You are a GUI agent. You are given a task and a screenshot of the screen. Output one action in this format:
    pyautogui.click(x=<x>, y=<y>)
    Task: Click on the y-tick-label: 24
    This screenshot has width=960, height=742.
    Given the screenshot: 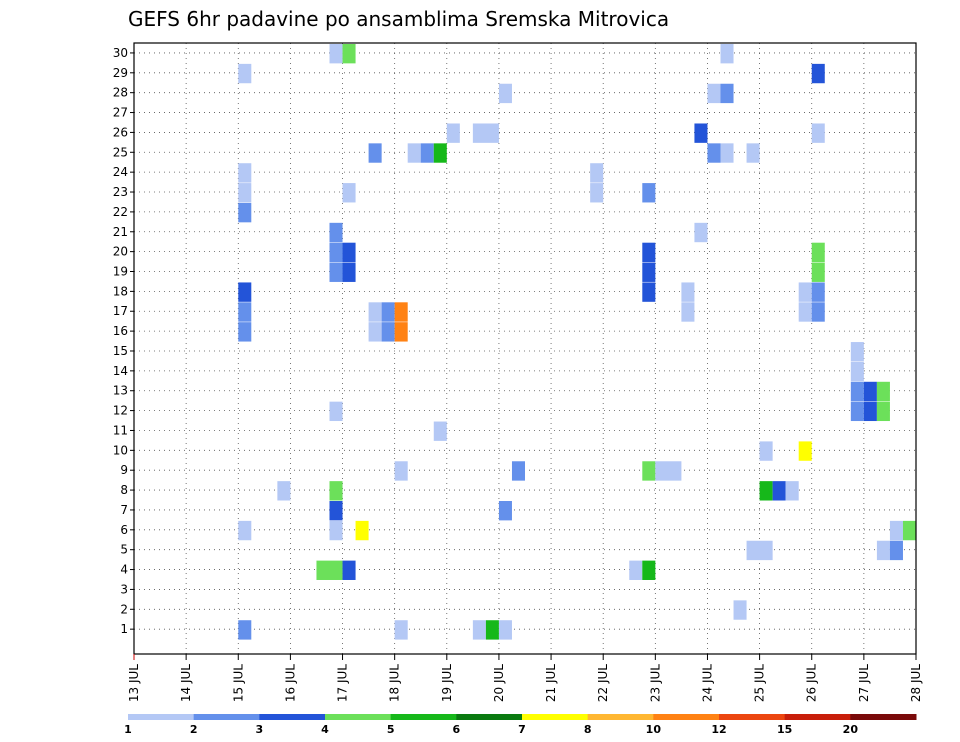 What is the action you would take?
    pyautogui.click(x=120, y=172)
    